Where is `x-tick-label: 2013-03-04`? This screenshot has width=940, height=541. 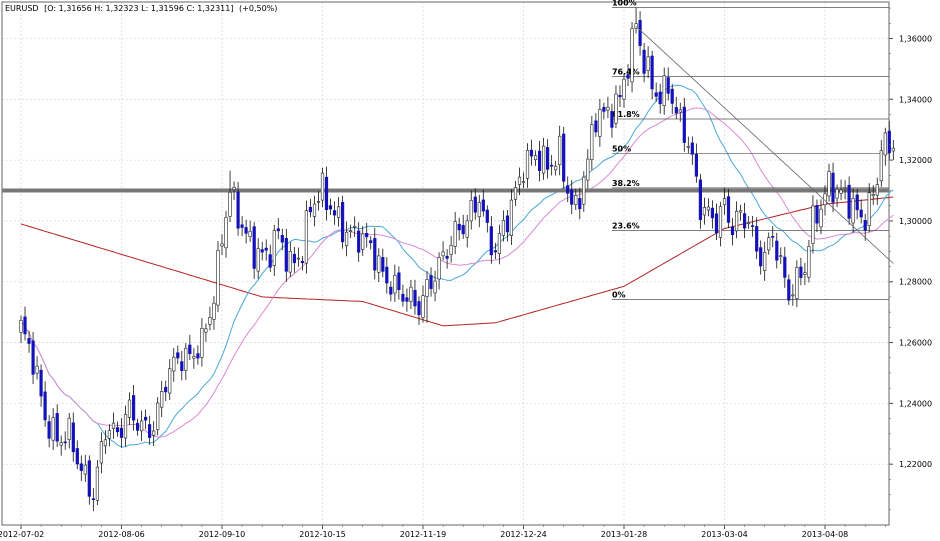
x-tick-label: 2013-03-04 is located at coordinates (724, 534).